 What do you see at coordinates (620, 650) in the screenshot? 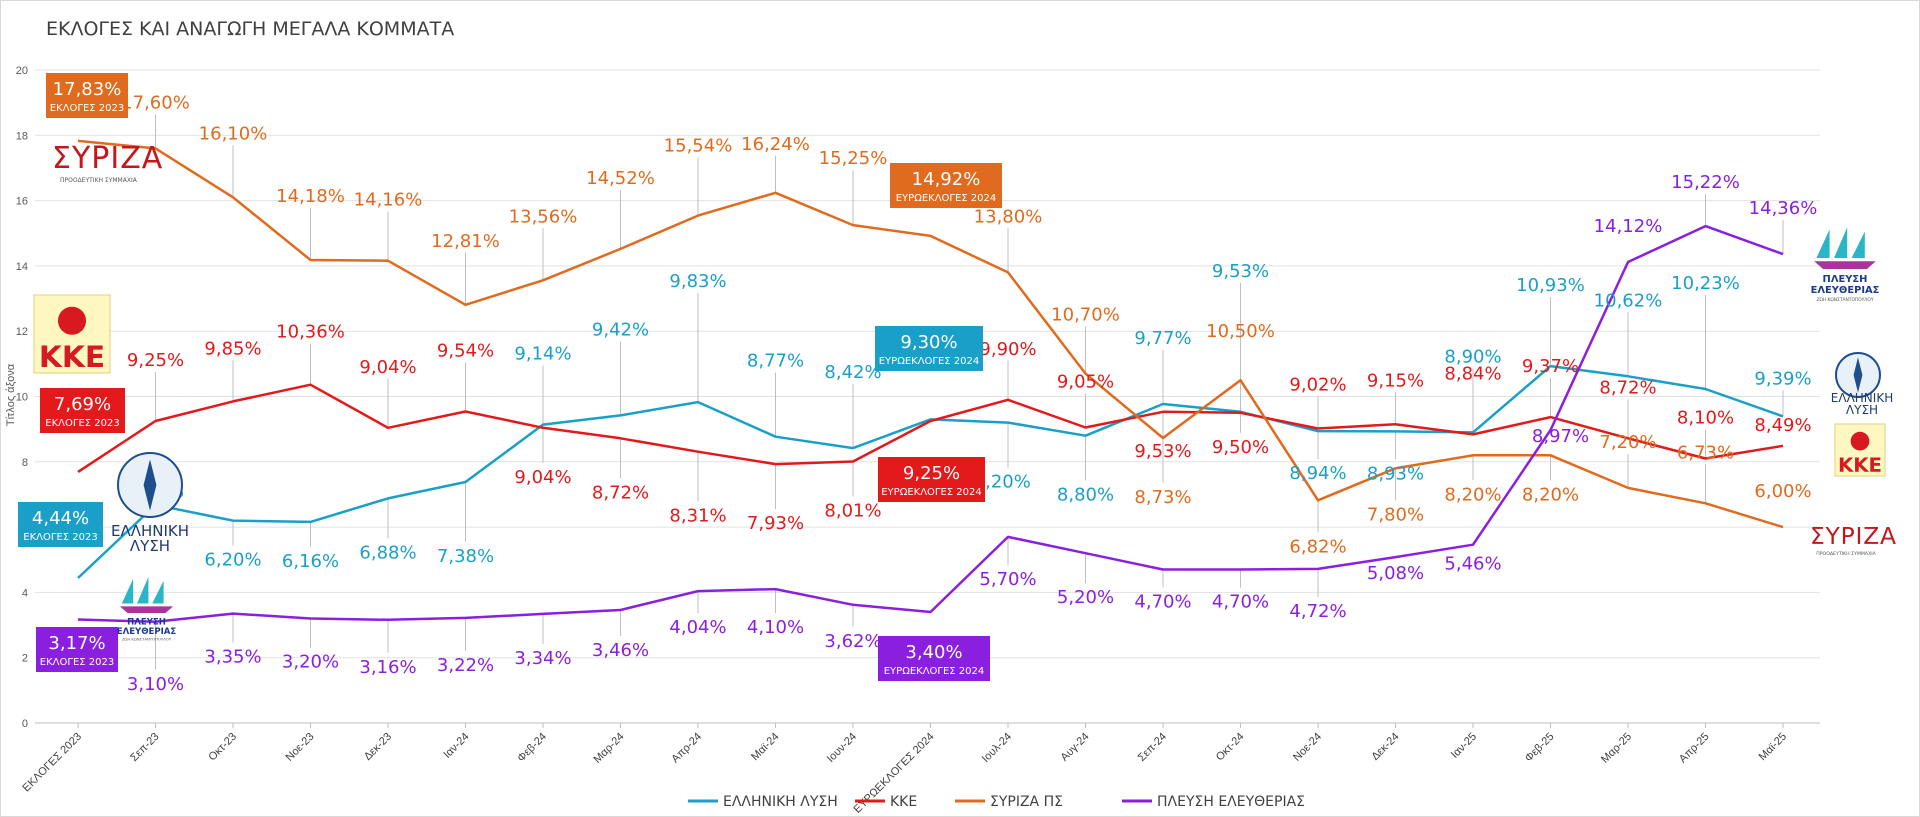
I see `data-label: 3,46%` at bounding box center [620, 650].